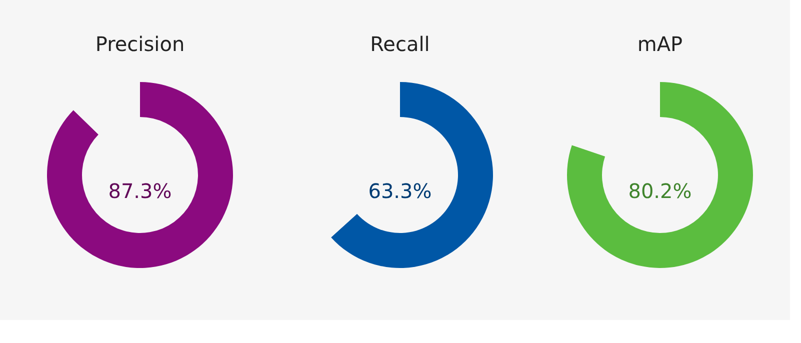 The height and width of the screenshot is (343, 801). I want to click on chart-title: Precision, so click(140, 44).